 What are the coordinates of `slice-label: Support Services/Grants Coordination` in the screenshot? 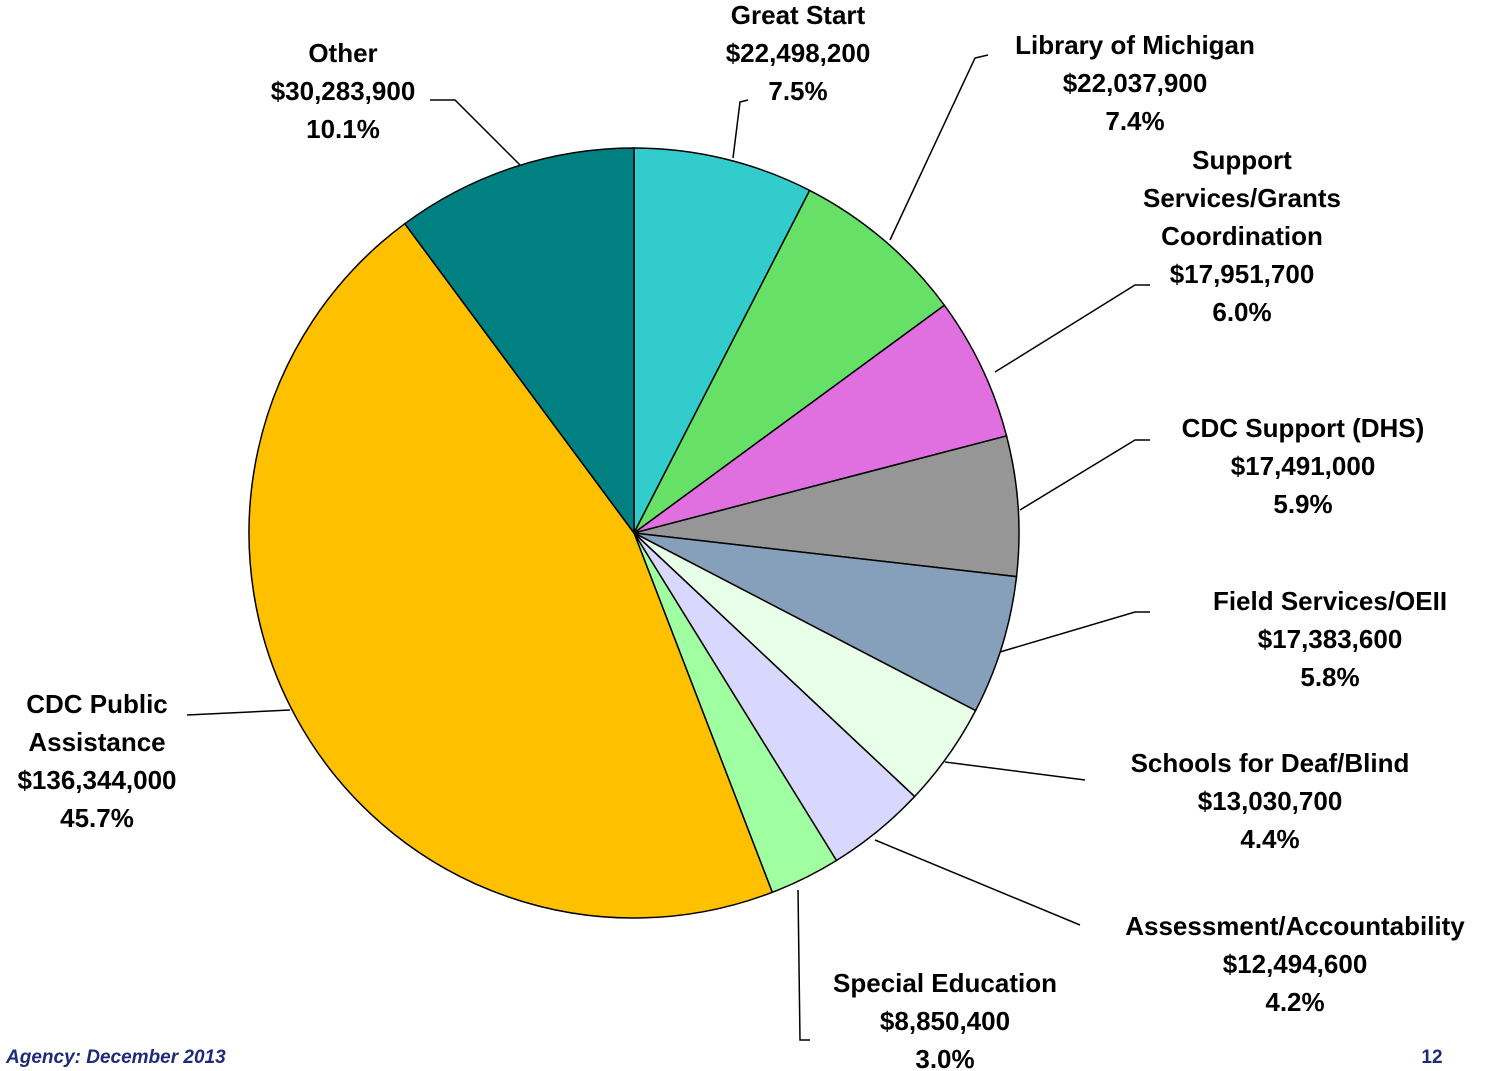 It's located at (1242, 198).